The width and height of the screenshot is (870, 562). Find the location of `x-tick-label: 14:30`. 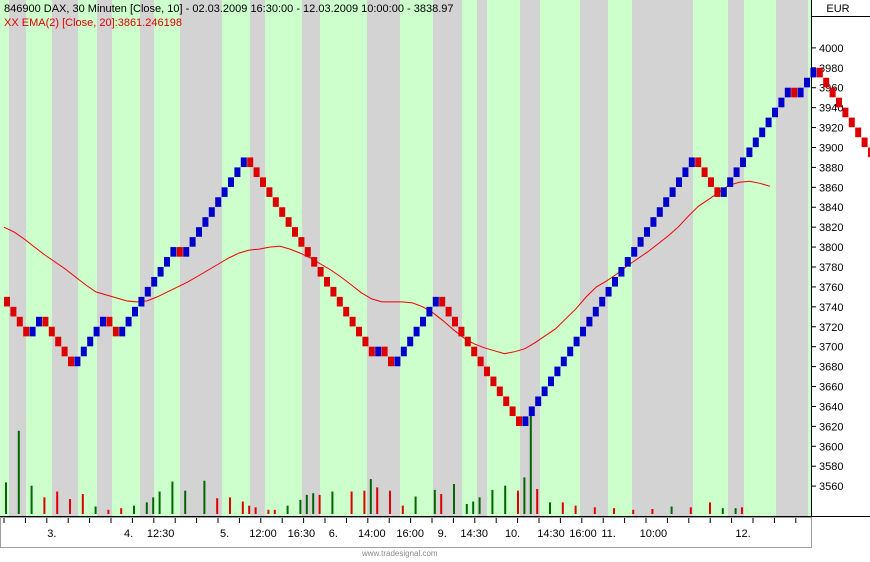

x-tick-label: 14:30 is located at coordinates (551, 534).